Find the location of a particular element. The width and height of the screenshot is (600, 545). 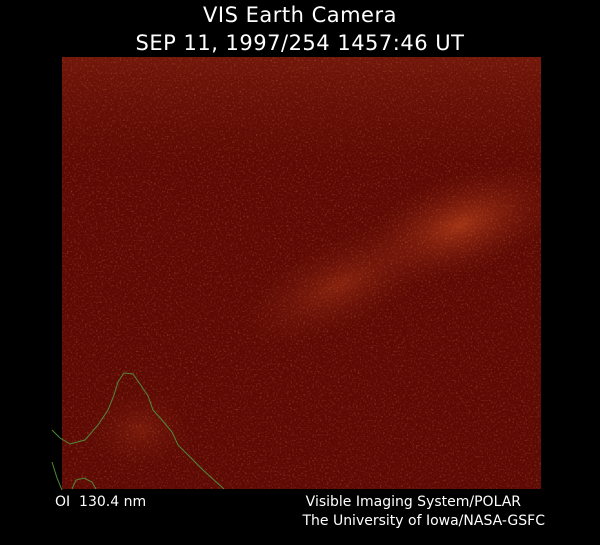

coastline is located at coordinates (138, 431).